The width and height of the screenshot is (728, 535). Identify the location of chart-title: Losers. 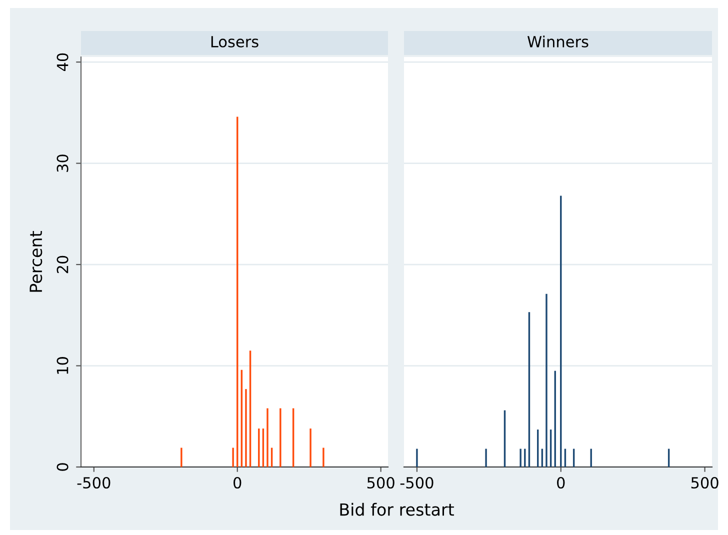
(234, 42).